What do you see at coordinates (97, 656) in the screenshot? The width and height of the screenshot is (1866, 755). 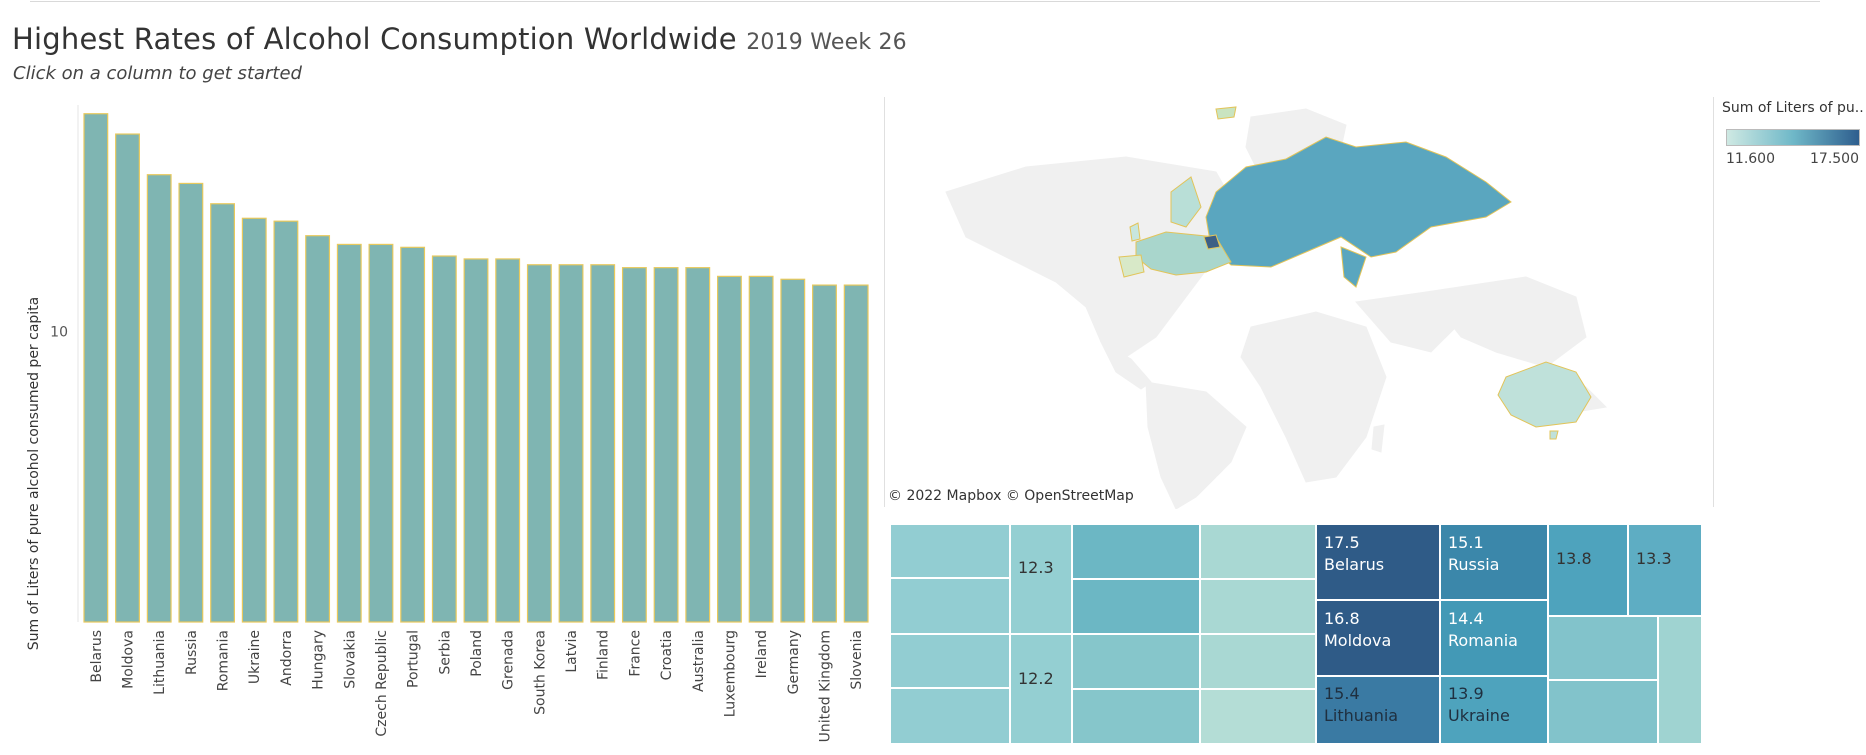 I see `x-tick-label: Belarus` at bounding box center [97, 656].